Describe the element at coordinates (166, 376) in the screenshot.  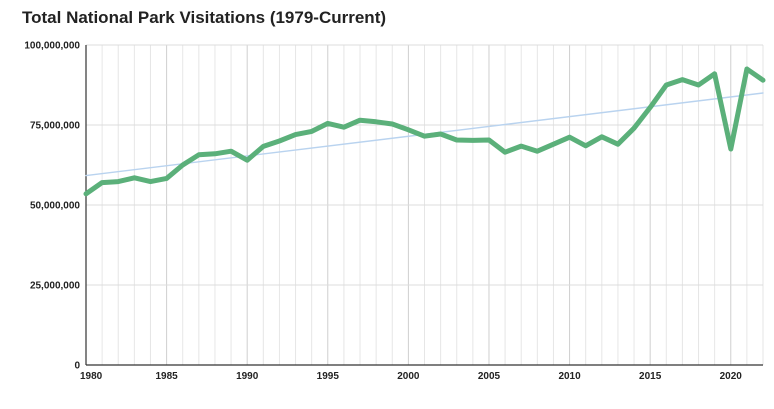
I see `x-tick-label: 1985` at that location.